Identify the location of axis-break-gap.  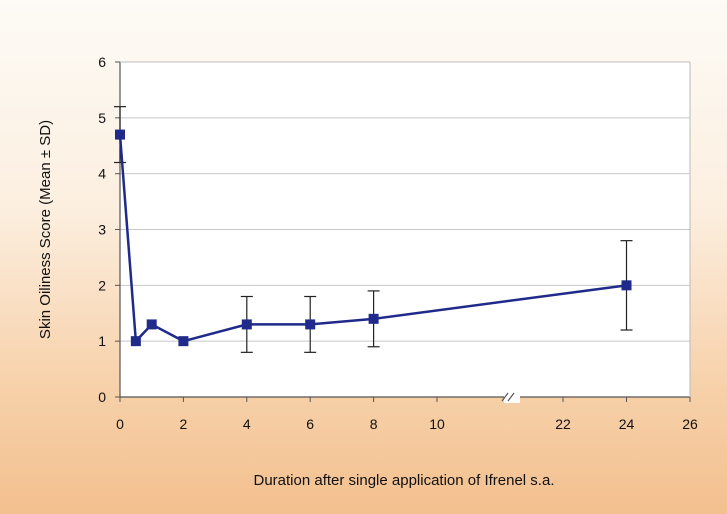
(512, 397).